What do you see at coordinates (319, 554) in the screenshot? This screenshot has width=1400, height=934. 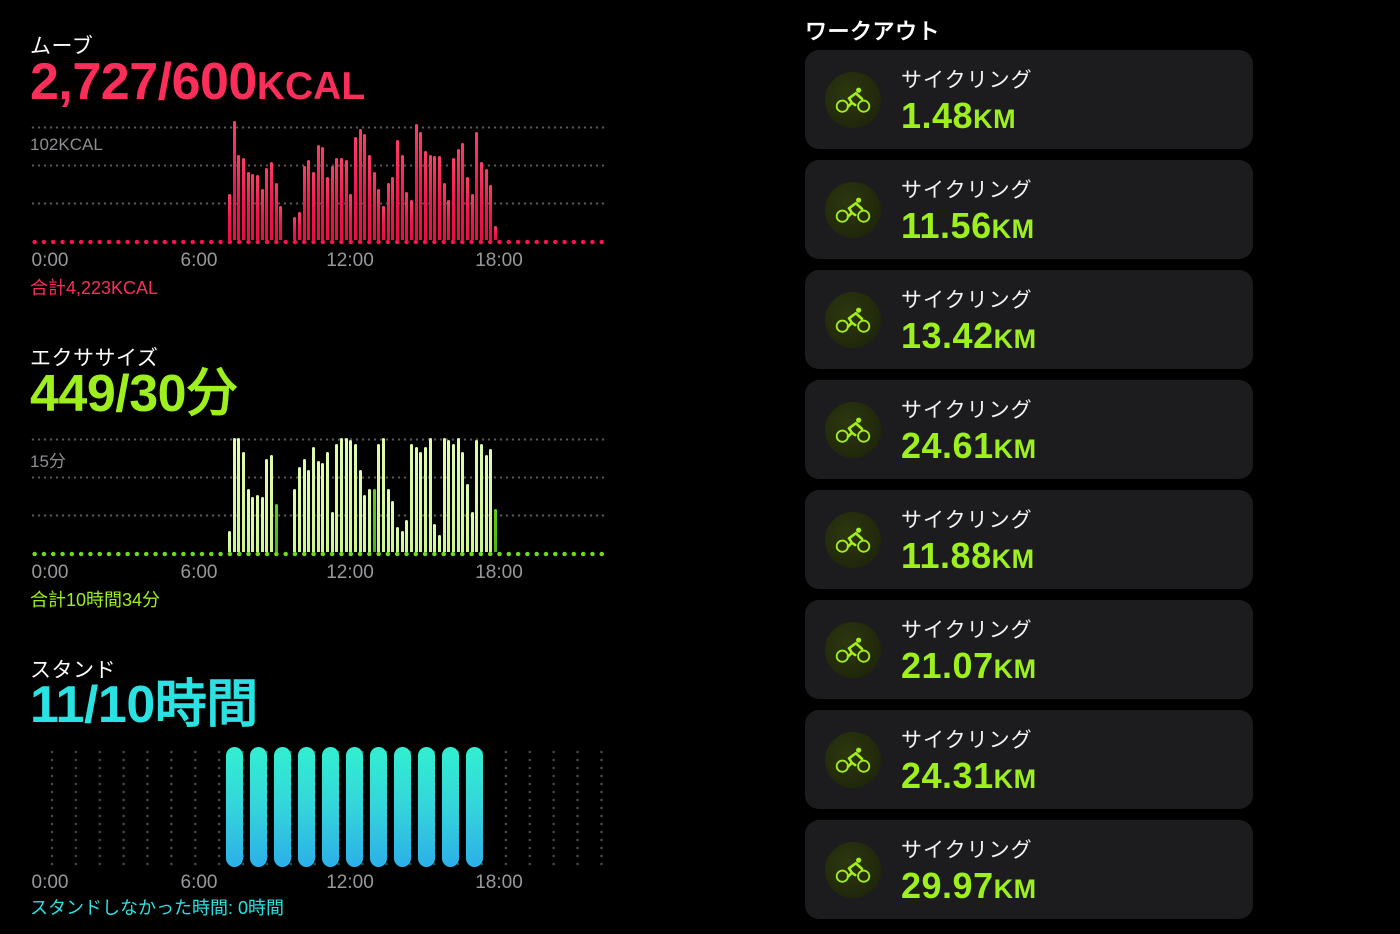 I see `exercise-baseline` at bounding box center [319, 554].